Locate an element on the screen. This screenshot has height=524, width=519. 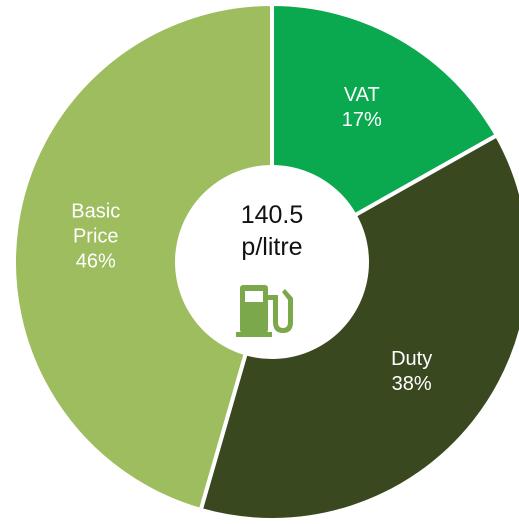
value-label: 38% is located at coordinates (411, 384).